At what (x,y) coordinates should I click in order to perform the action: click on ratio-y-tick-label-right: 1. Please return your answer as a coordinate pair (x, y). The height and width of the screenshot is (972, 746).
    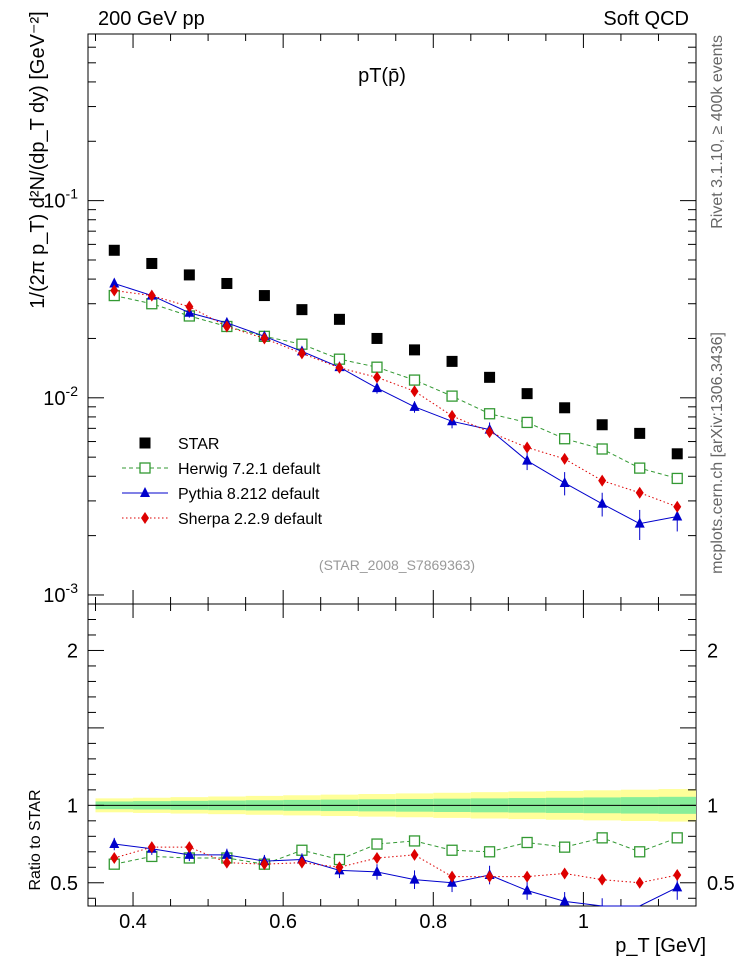
    Looking at the image, I should click on (712, 806).